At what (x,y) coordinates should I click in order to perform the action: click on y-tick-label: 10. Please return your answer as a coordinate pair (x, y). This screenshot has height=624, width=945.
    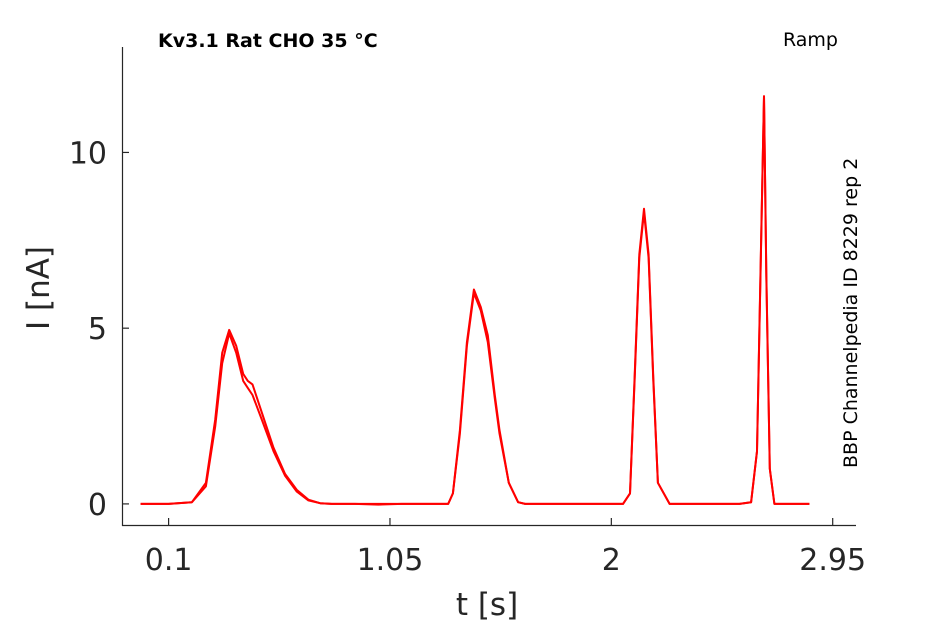
    Looking at the image, I should click on (88, 153).